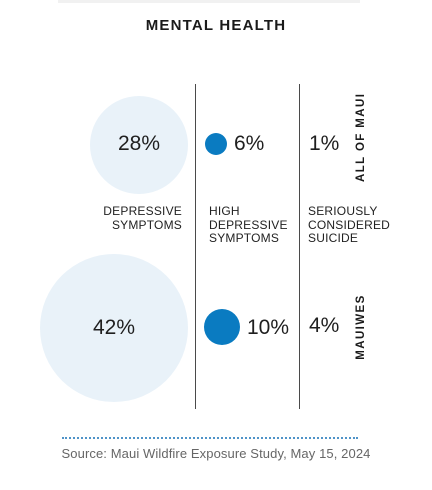  I want to click on top-rule, so click(209, 1).